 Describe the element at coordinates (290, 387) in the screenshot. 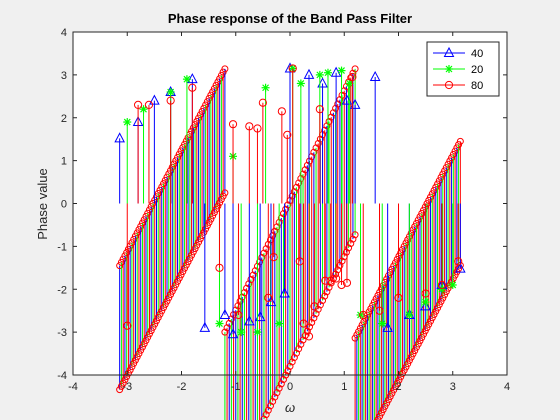

I see `x-tick-label: 0` at that location.